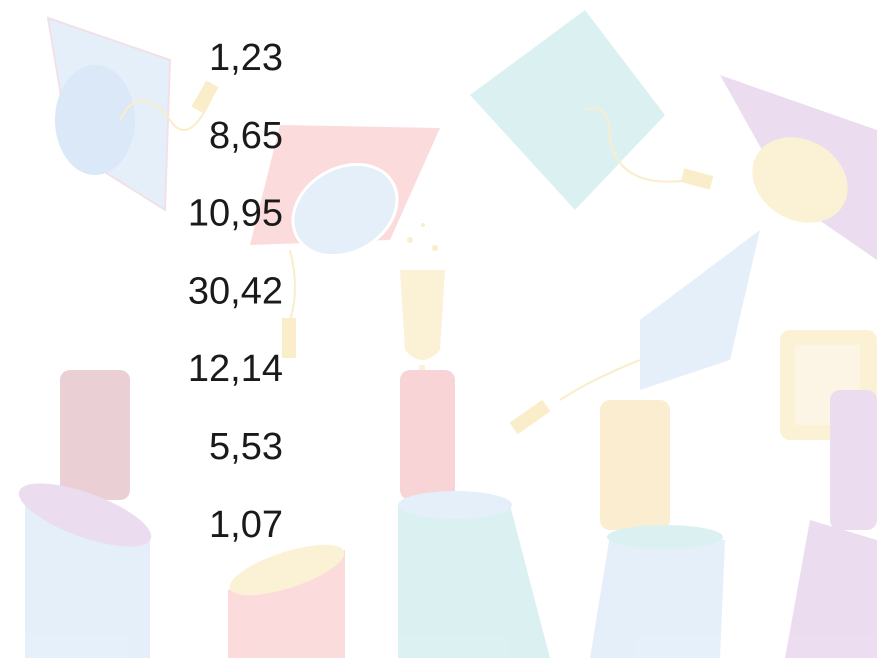 This screenshot has width=877, height=658. Describe the element at coordinates (235, 369) in the screenshot. I see `value-text: 12,14` at that location.